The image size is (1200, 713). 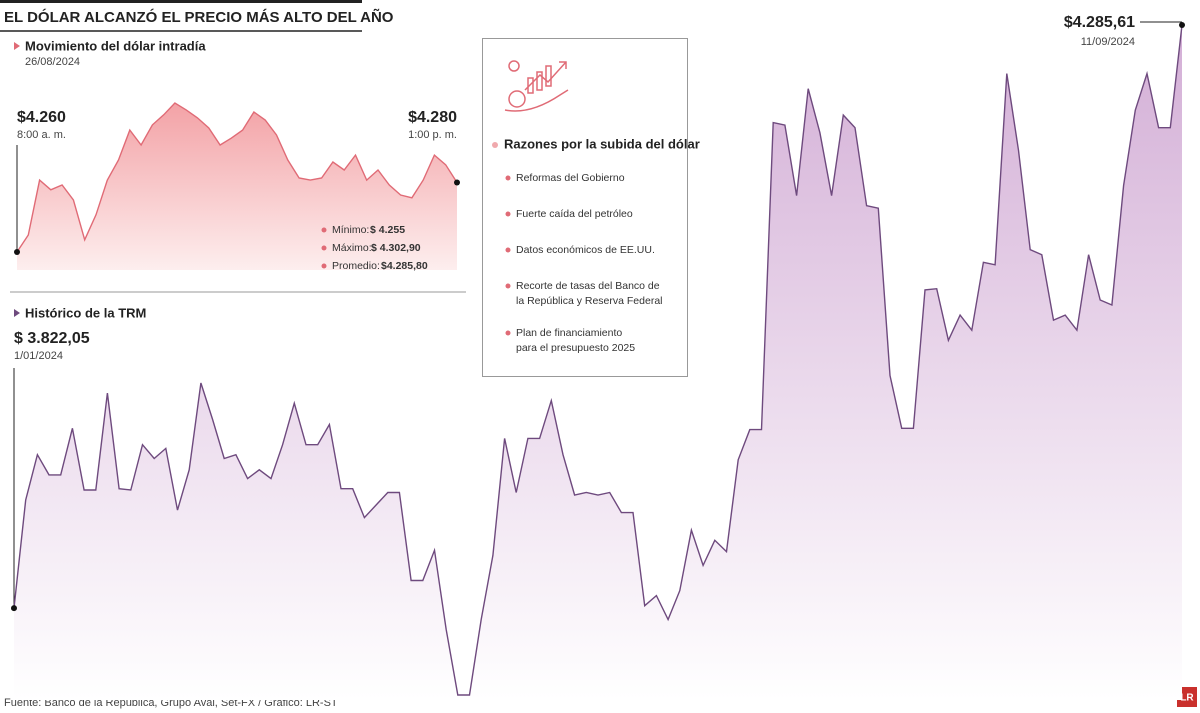 I want to click on reason: Plan de financiamiento, so click(x=569, y=333).